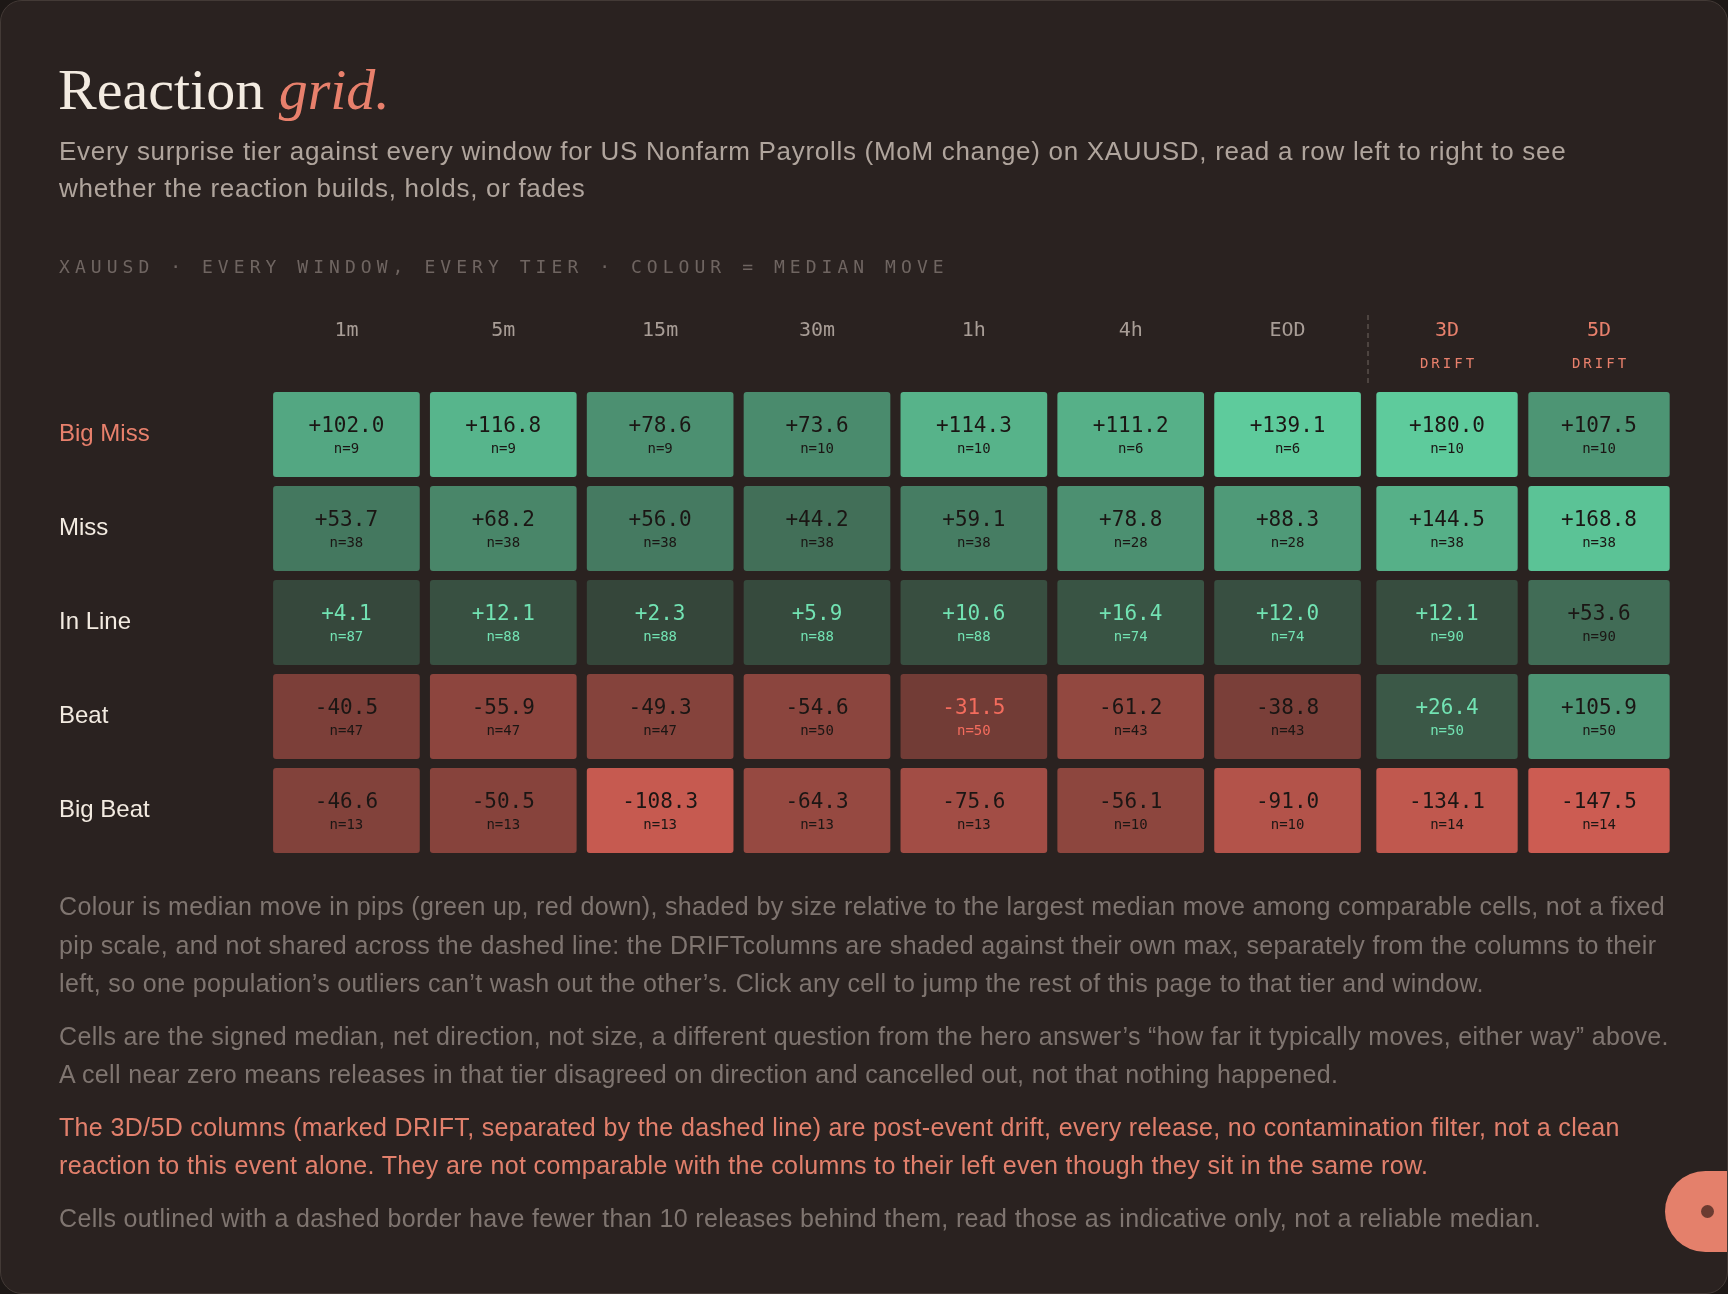 Image resolution: width=1728 pixels, height=1294 pixels. Describe the element at coordinates (1287, 424) in the screenshot. I see `data-label: +139.1` at that location.